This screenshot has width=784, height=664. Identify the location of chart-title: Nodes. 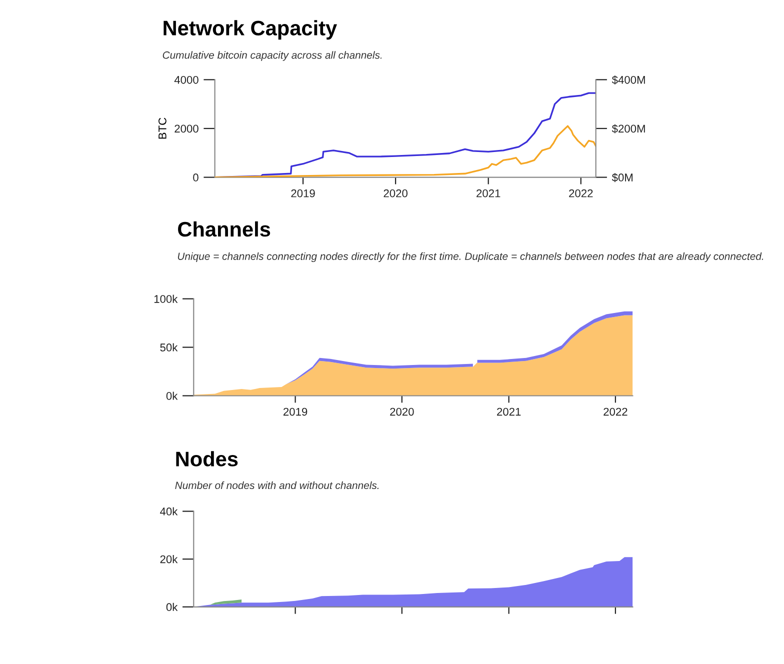
(207, 458).